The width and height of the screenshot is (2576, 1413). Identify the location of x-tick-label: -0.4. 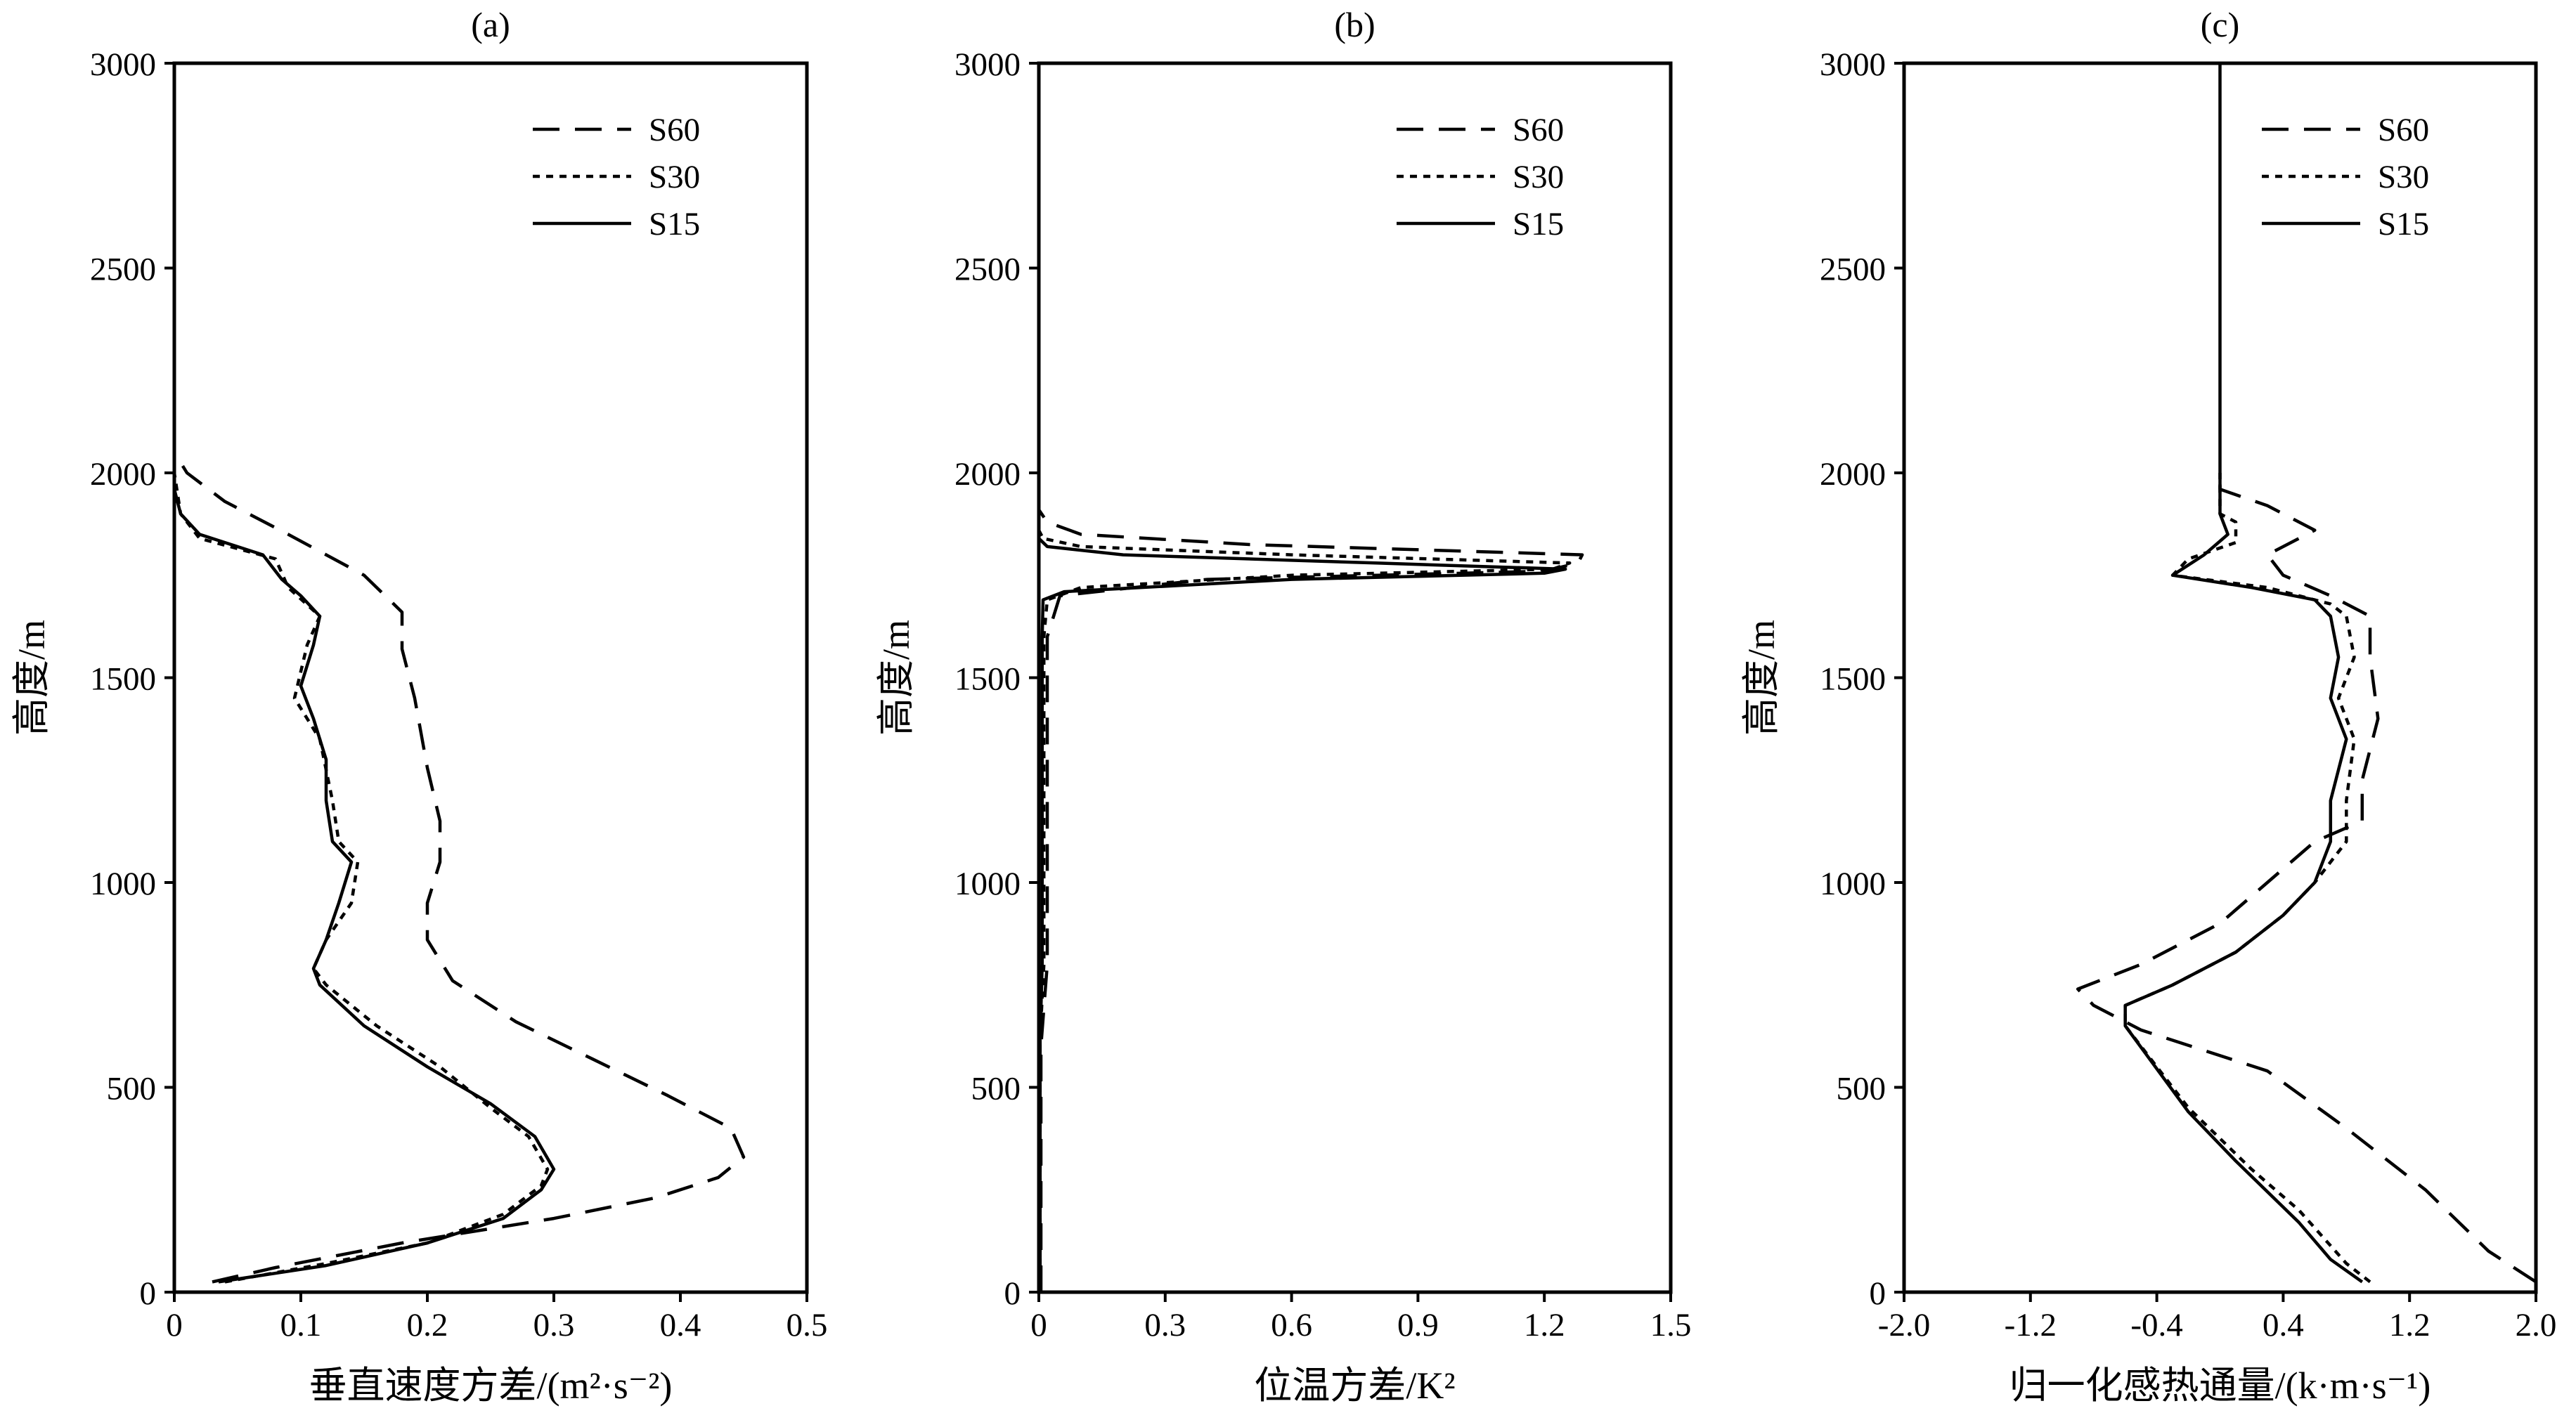
(2156, 1325).